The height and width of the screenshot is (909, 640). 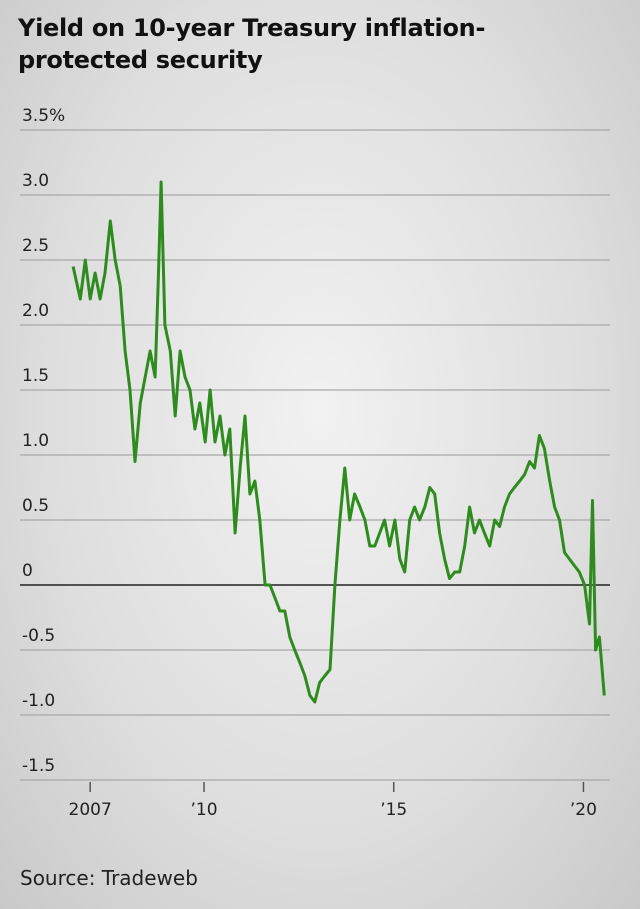 I want to click on y-tick-label: 0.5, so click(x=35, y=506).